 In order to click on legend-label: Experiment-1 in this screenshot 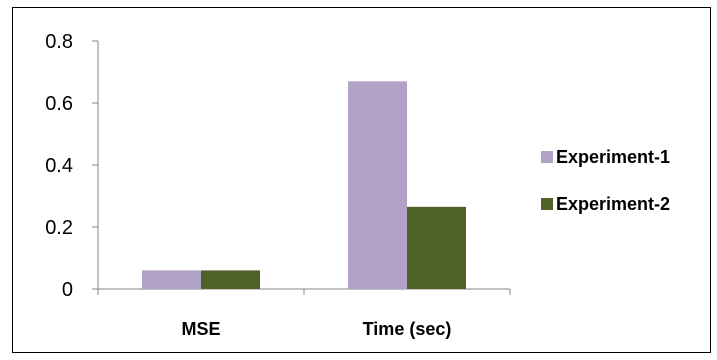, I will do `click(613, 157)`.